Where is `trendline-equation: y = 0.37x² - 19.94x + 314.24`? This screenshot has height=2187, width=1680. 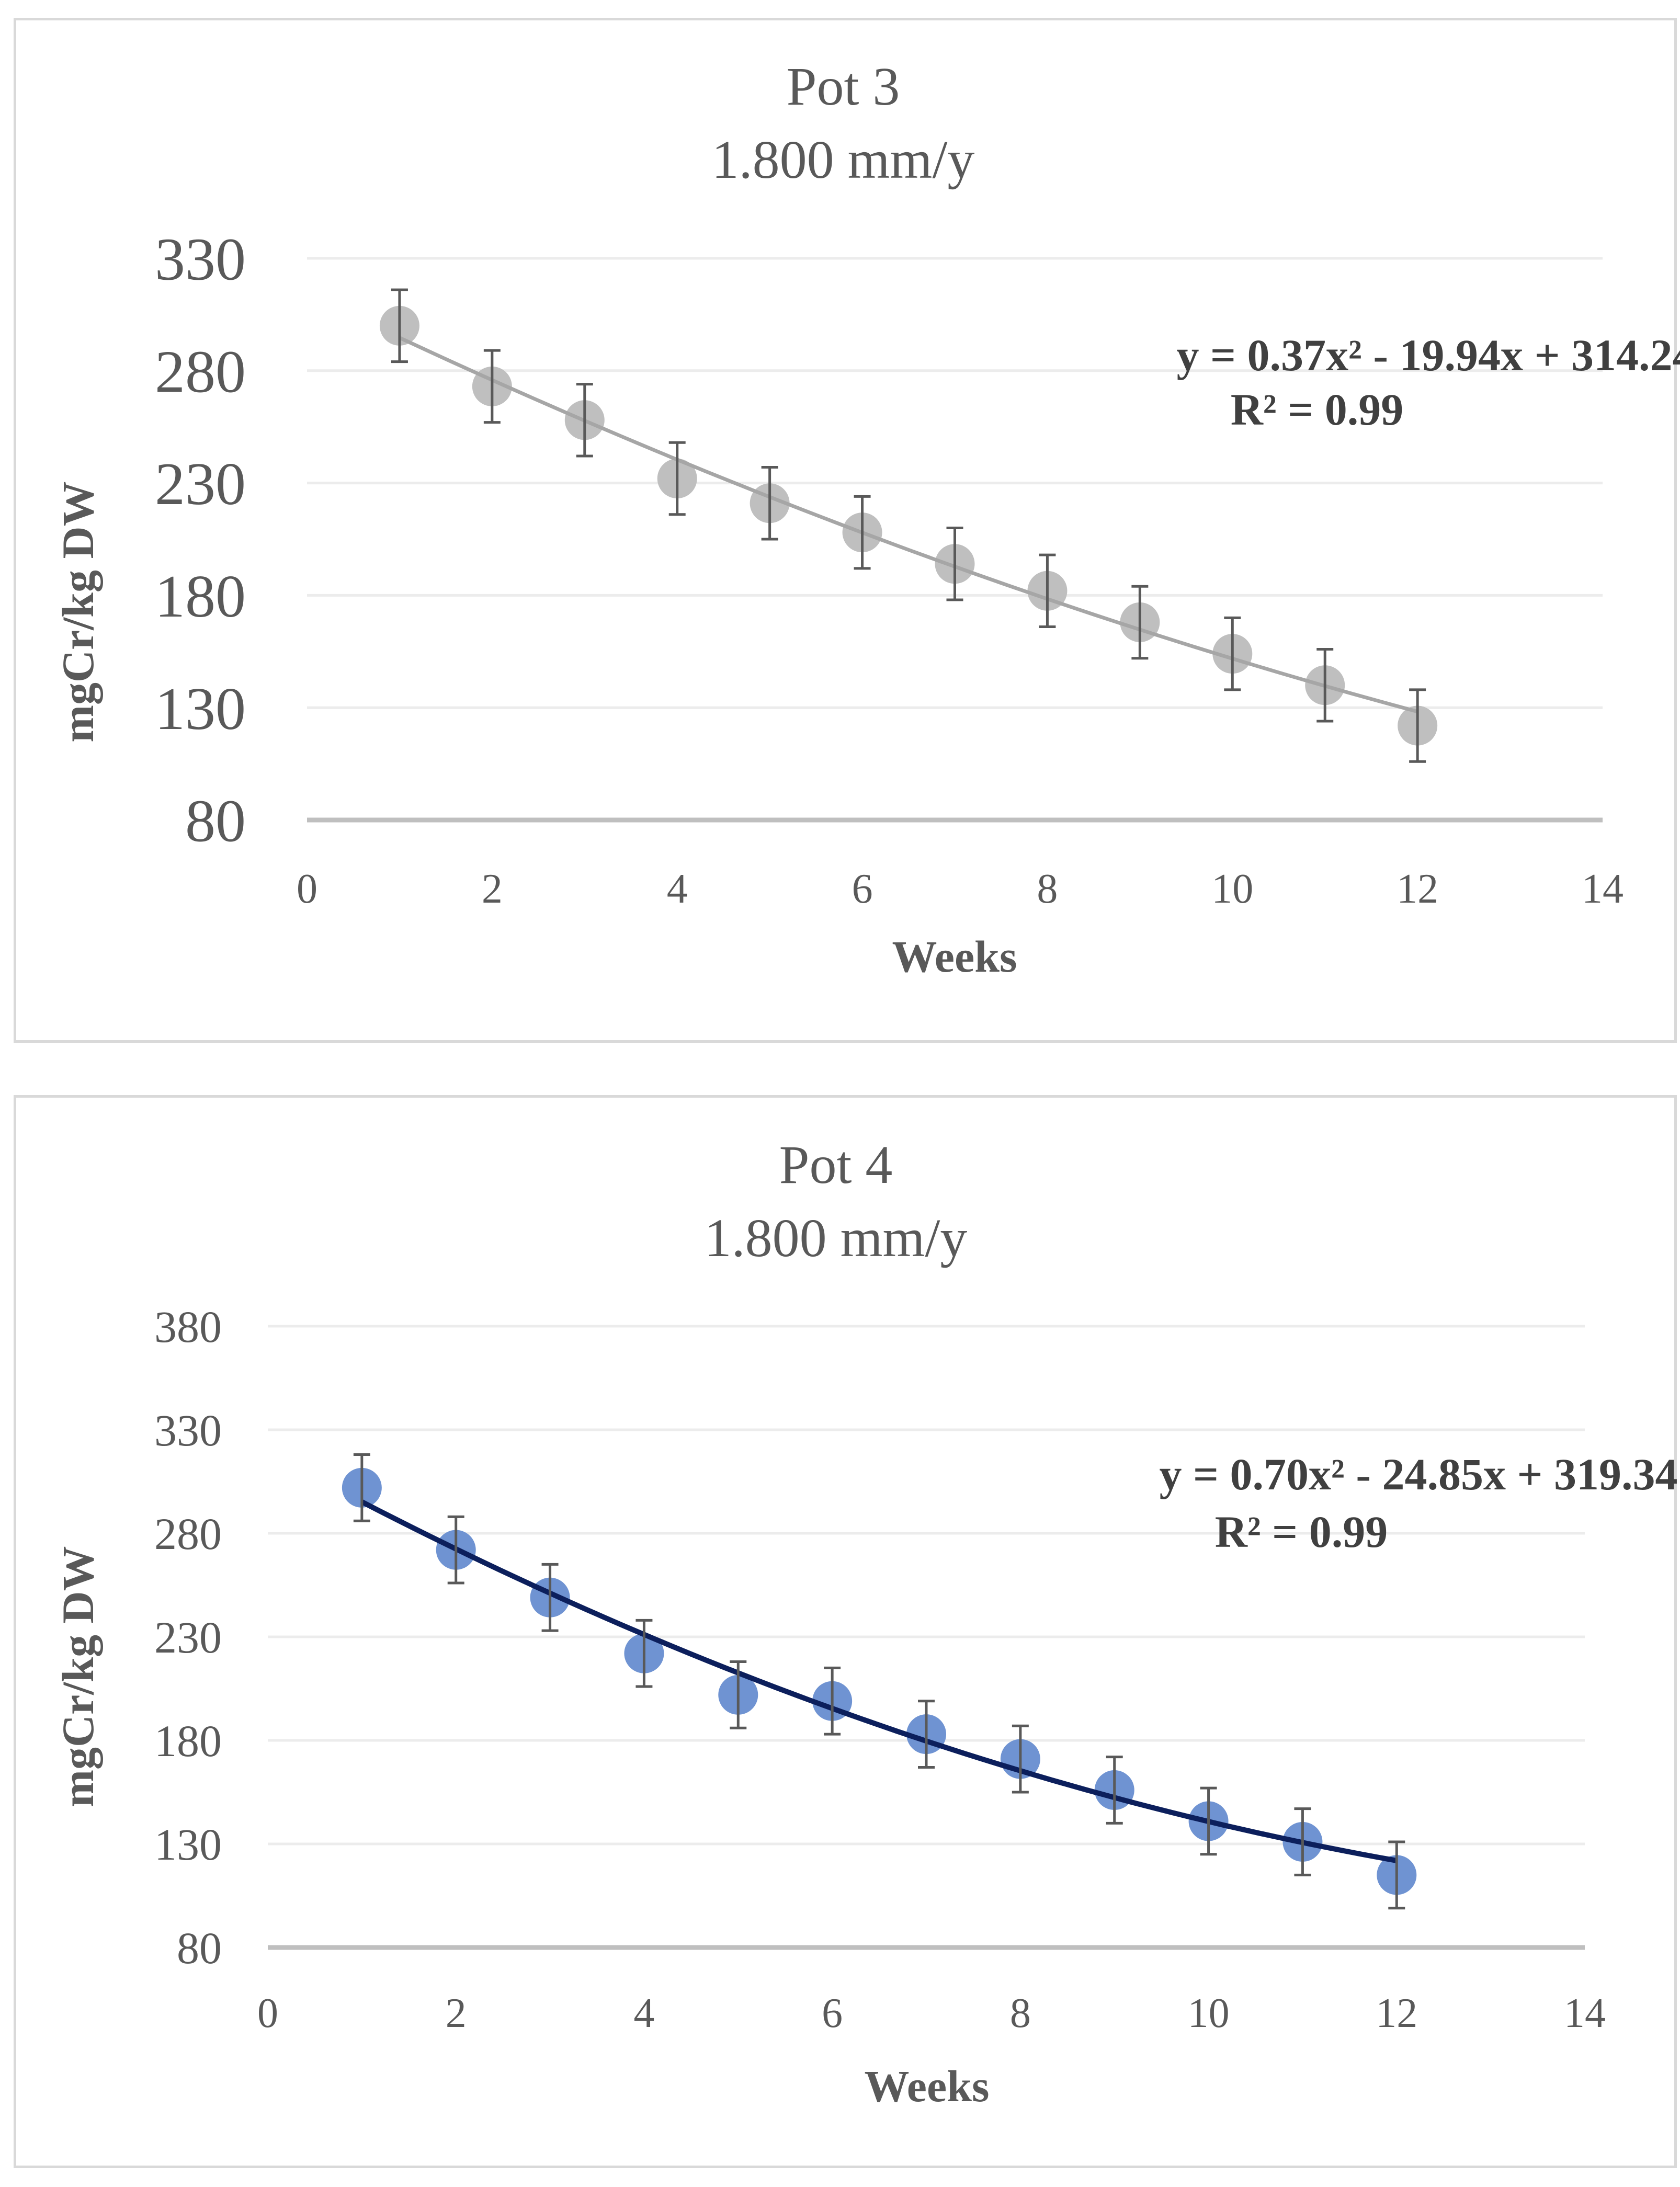 trendline-equation: y = 0.37x² - 19.94x + 314.24 is located at coordinates (1428, 355).